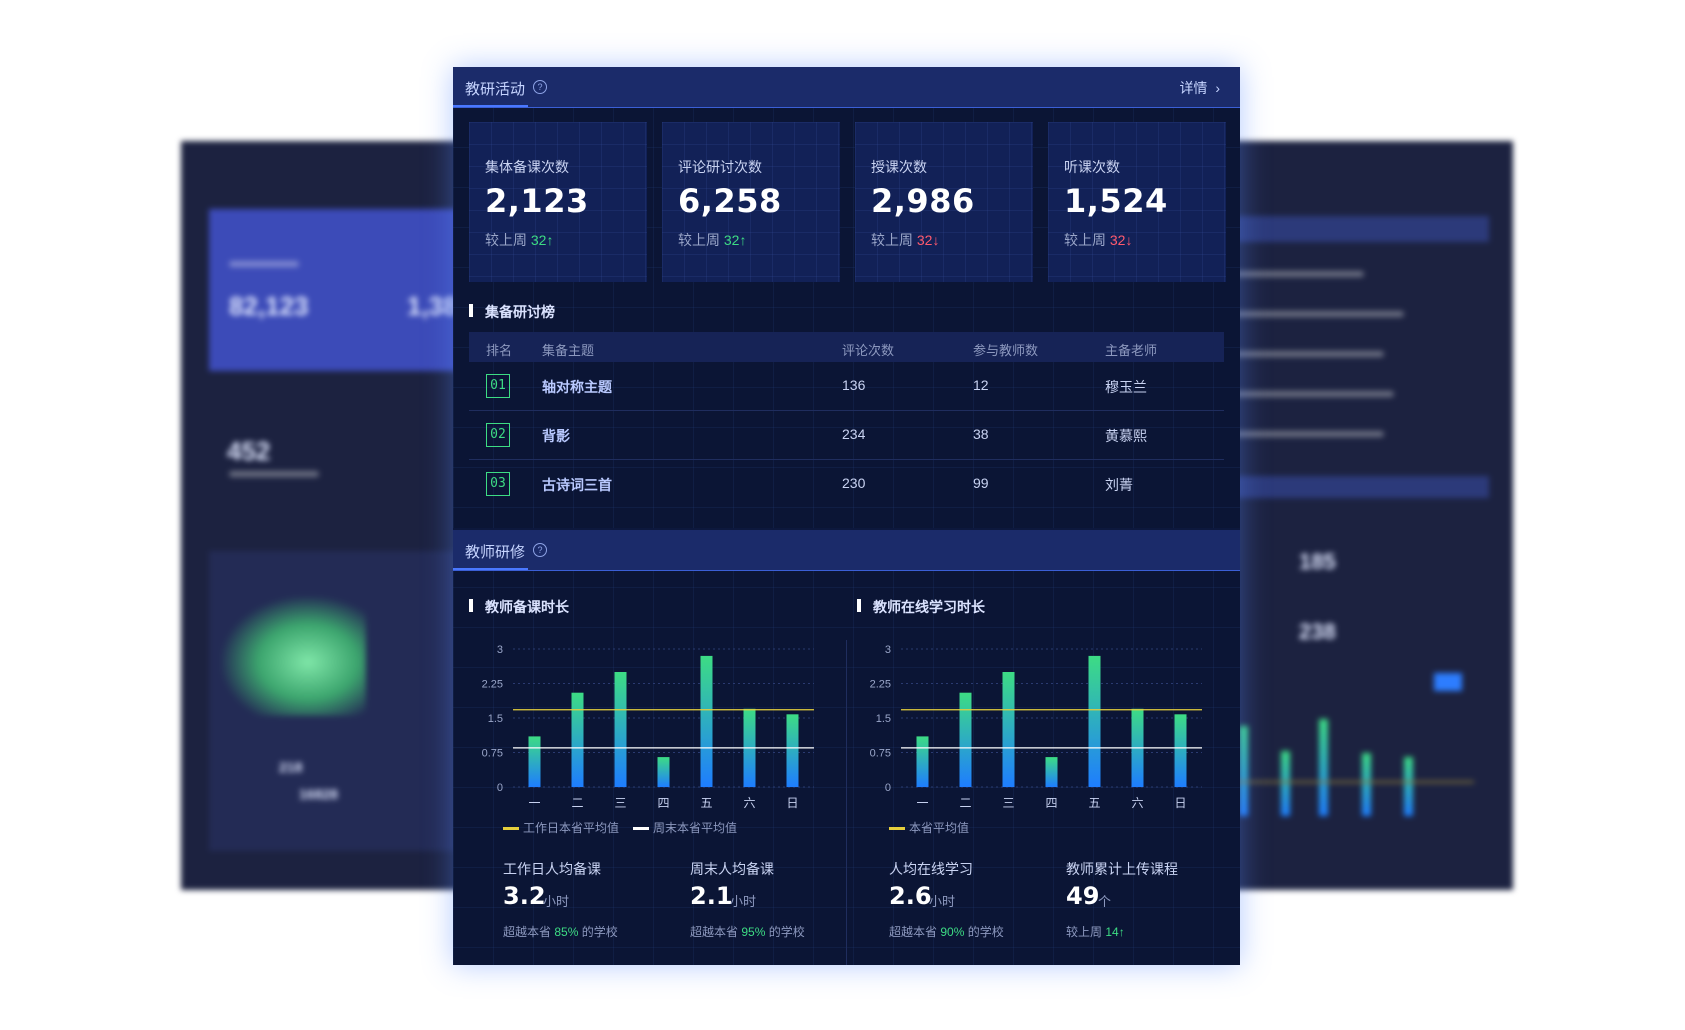  I want to click on row-comments: 230, so click(854, 483).